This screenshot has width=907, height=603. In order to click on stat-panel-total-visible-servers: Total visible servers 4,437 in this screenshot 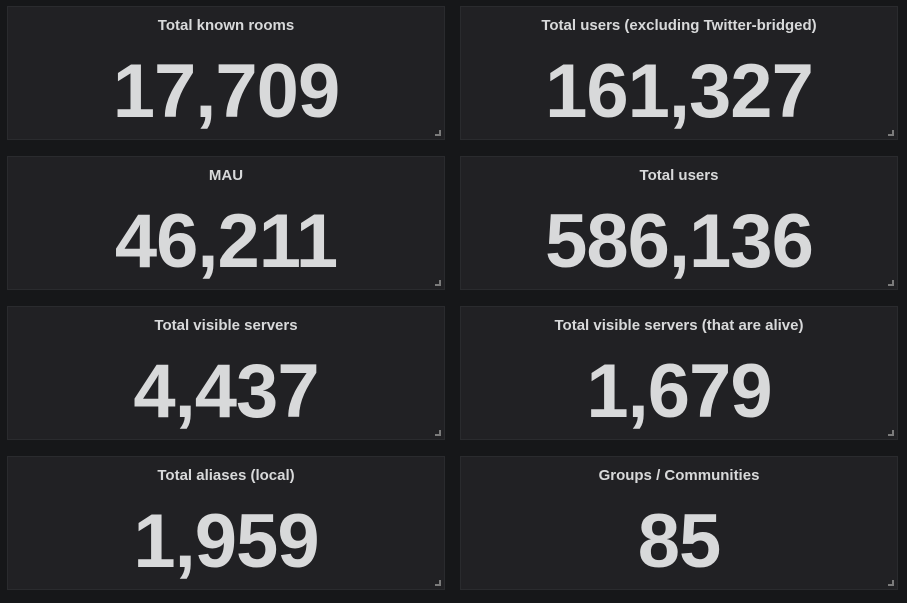, I will do `click(226, 373)`.